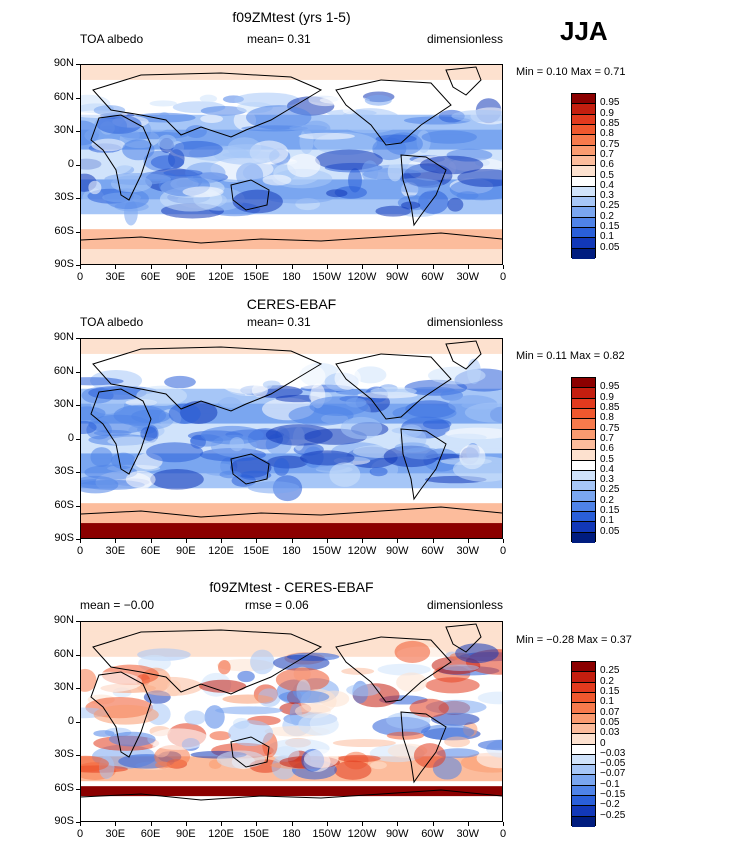 The width and height of the screenshot is (733, 859). Describe the element at coordinates (397, 277) in the screenshot. I see `lon-tick-label: 90W` at that location.